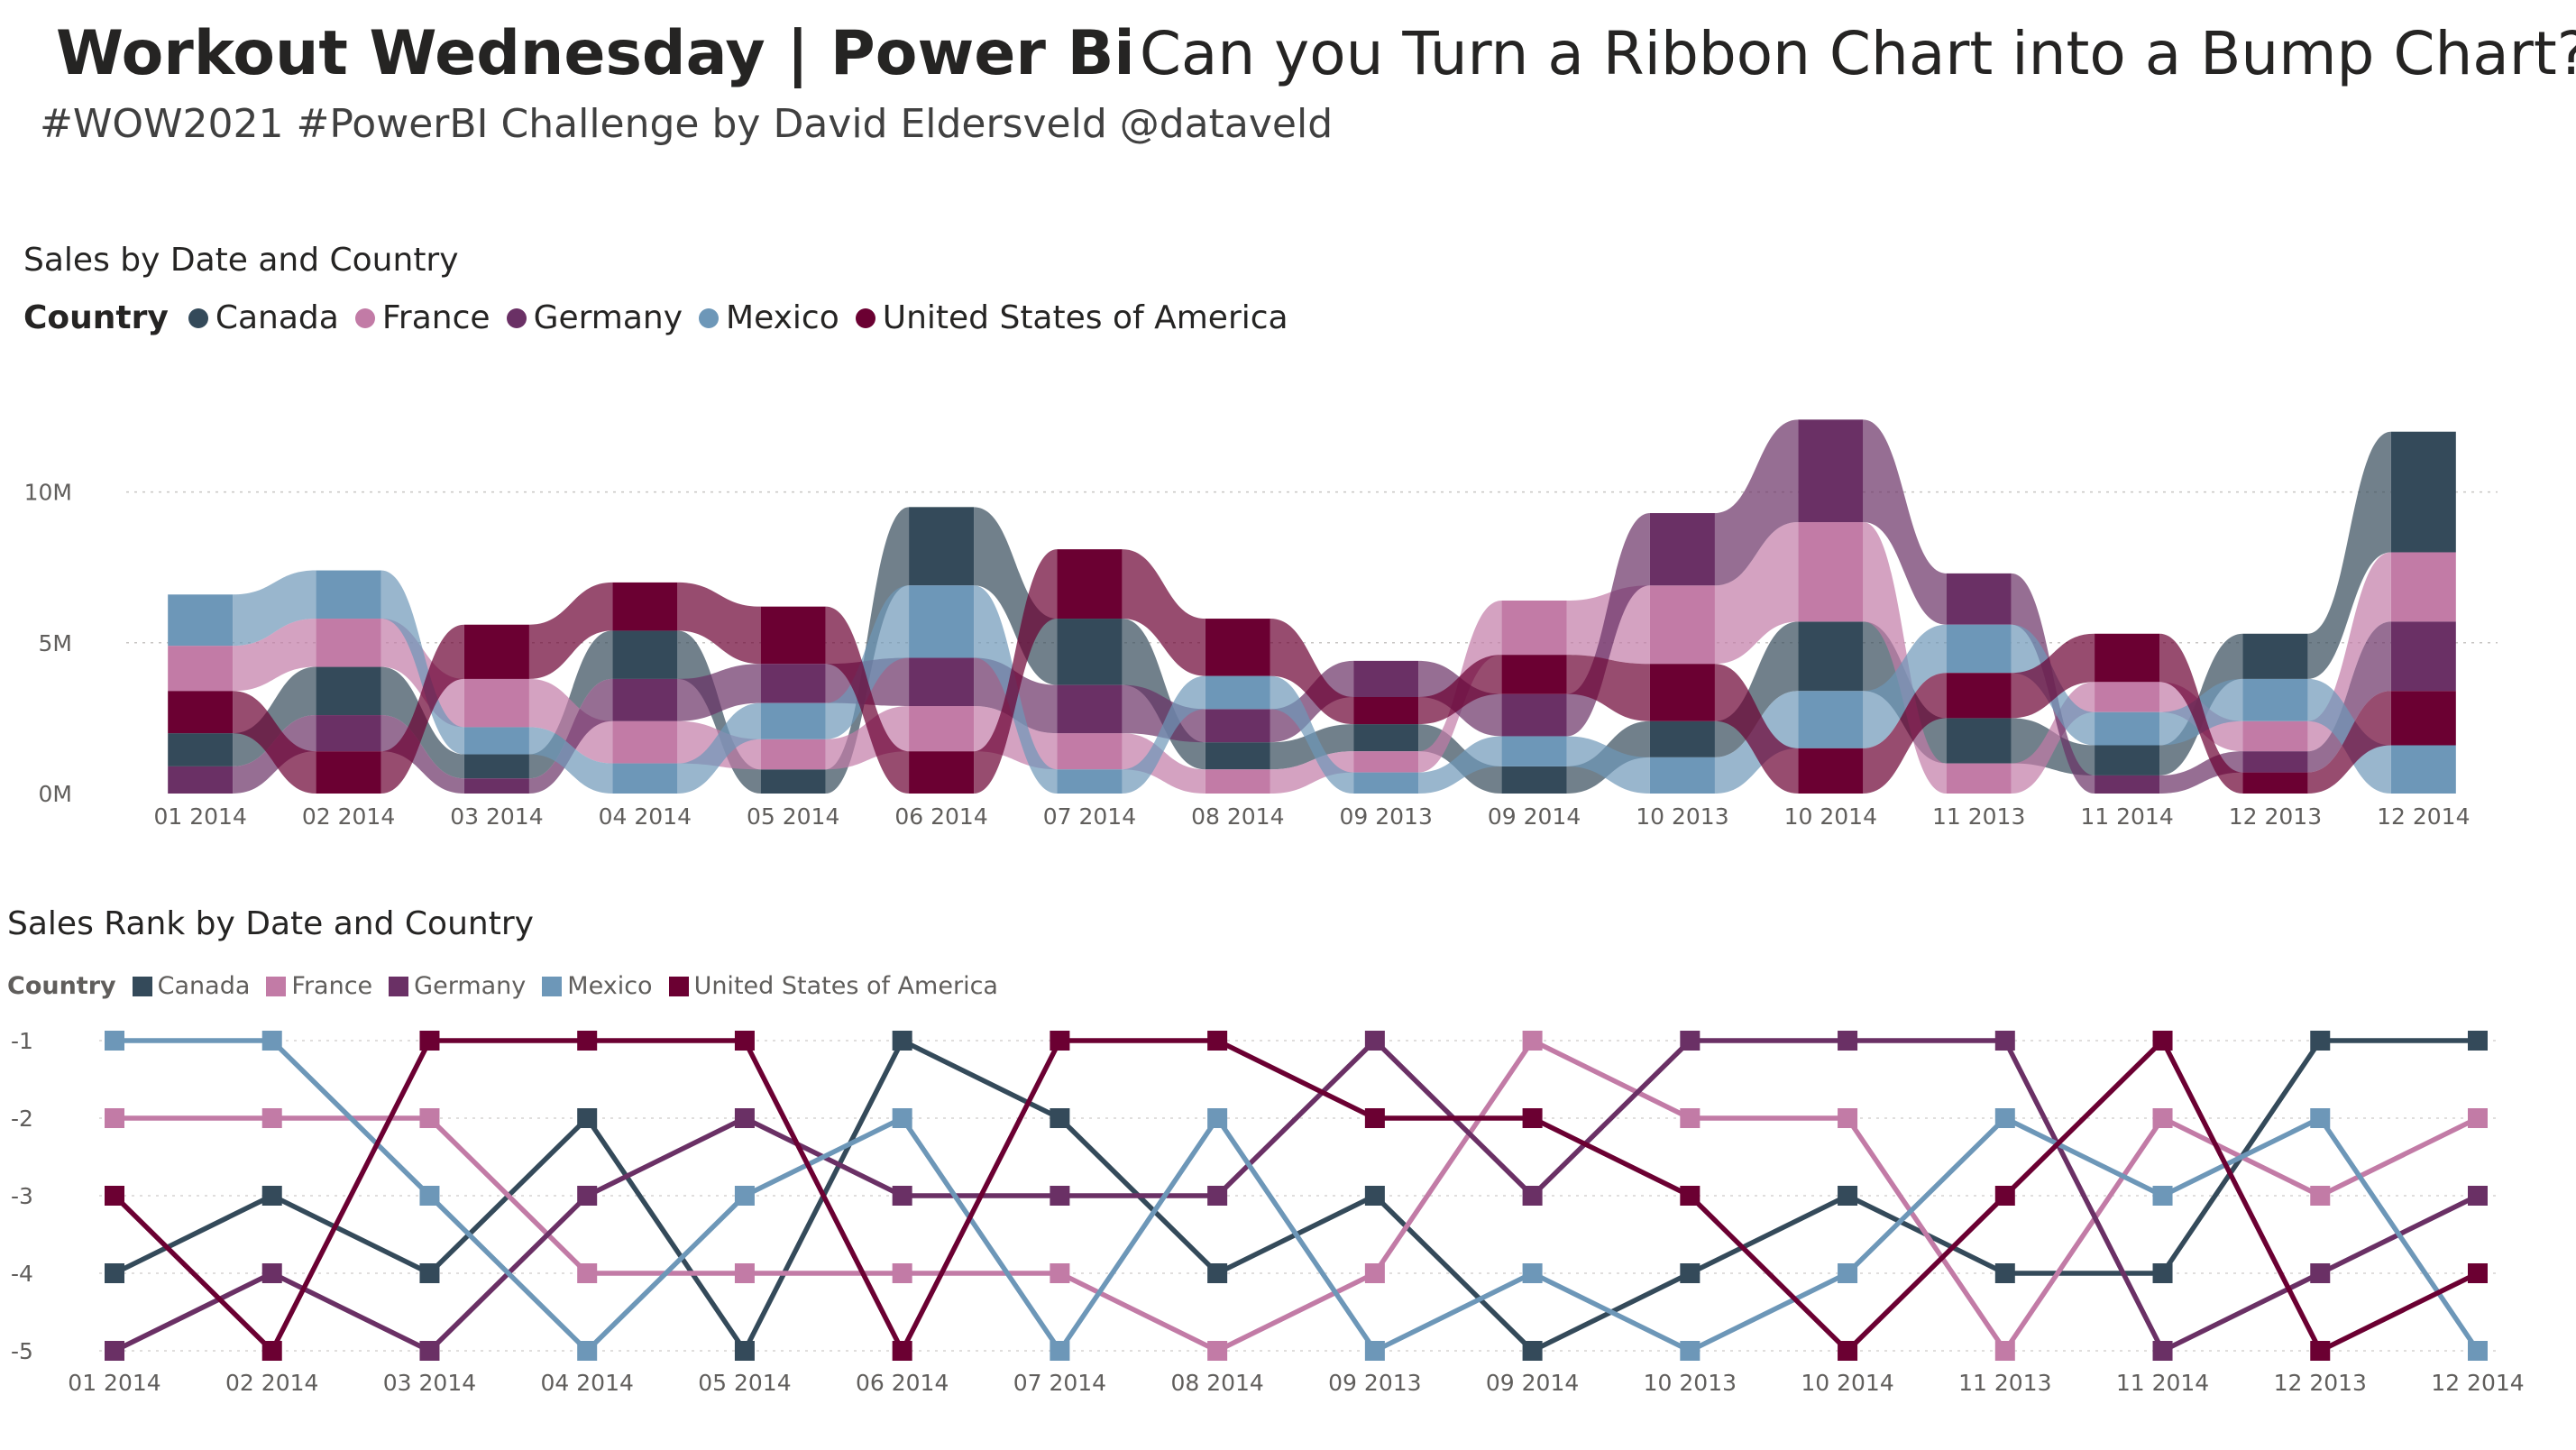 The height and width of the screenshot is (1450, 2576). Describe the element at coordinates (191, 986) in the screenshot. I see `legend-item-canada: Canada` at that location.